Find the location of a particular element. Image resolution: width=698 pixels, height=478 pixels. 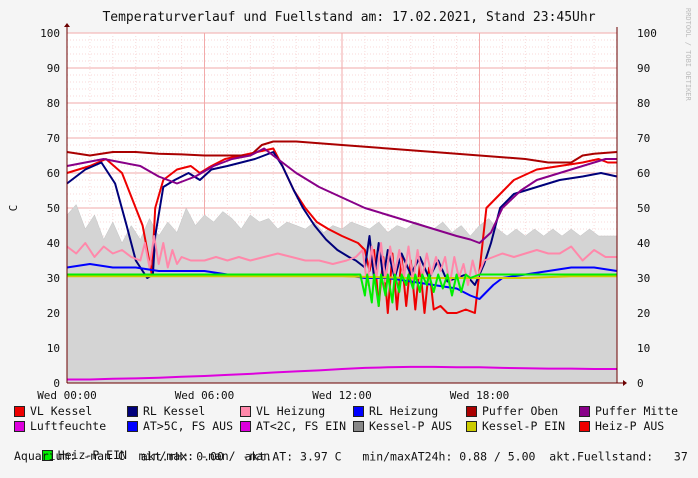

legend-item-at-2c-fs-ein: AT<2C, FS EIN is located at coordinates (296, 426).